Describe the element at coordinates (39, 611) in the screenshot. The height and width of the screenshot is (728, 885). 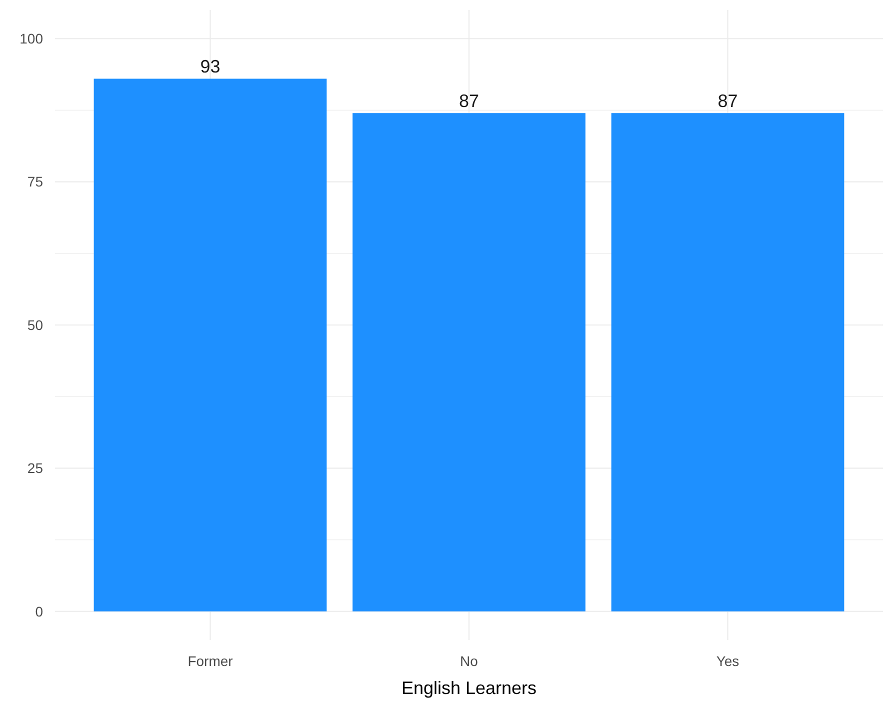
I see `y-tick-label: 0` at that location.